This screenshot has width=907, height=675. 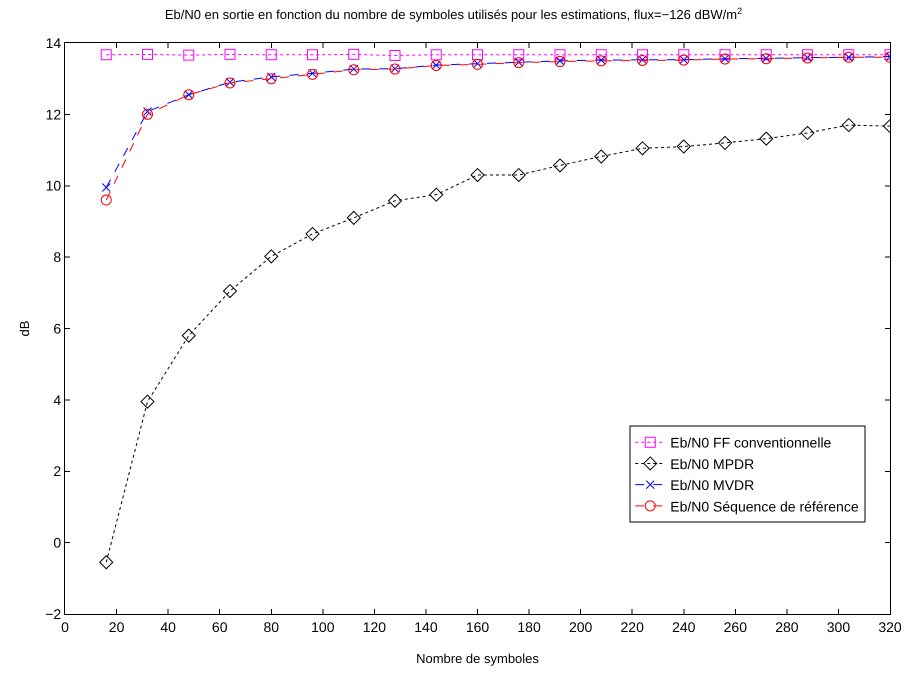 What do you see at coordinates (838, 626) in the screenshot?
I see `x-tick-label: 300` at bounding box center [838, 626].